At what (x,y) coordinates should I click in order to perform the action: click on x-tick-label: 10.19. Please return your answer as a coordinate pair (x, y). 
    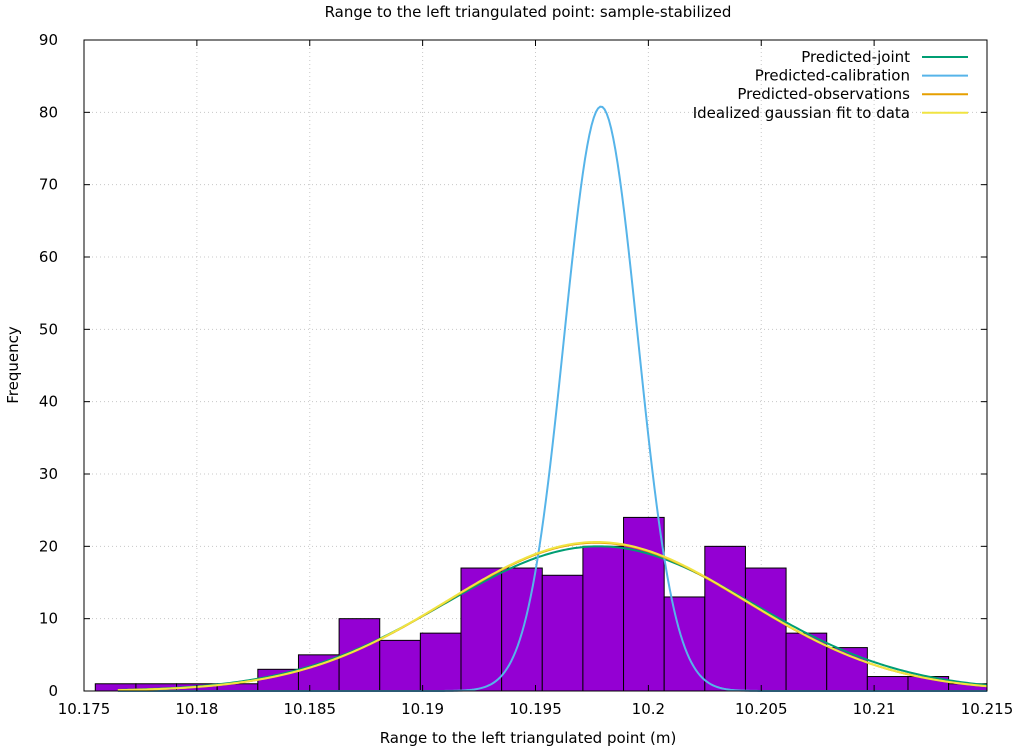
    Looking at the image, I should click on (422, 709).